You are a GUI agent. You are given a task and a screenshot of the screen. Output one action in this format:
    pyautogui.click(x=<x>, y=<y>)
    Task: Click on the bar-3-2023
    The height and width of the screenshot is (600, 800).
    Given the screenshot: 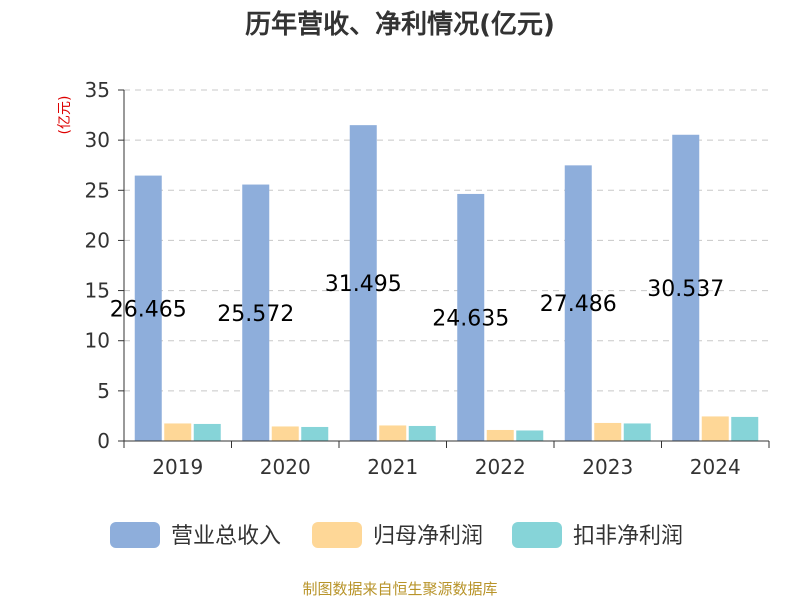 What is the action you would take?
    pyautogui.click(x=637, y=432)
    